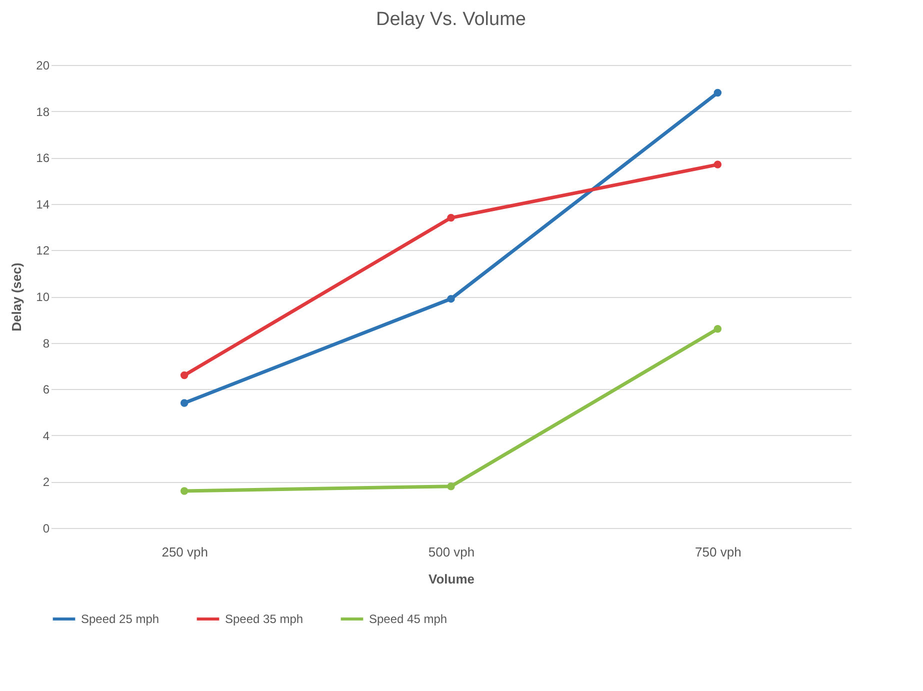  What do you see at coordinates (451, 552) in the screenshot?
I see `x-tick-label: 500 vph` at bounding box center [451, 552].